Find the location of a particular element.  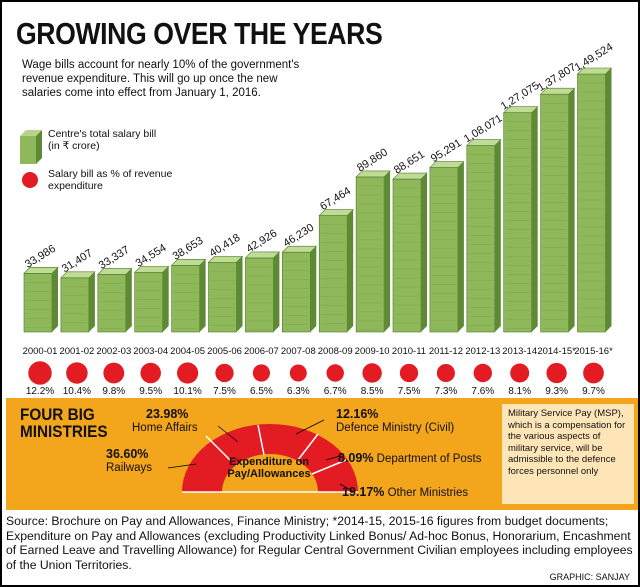

category-label: 2015-16* is located at coordinates (593, 351).